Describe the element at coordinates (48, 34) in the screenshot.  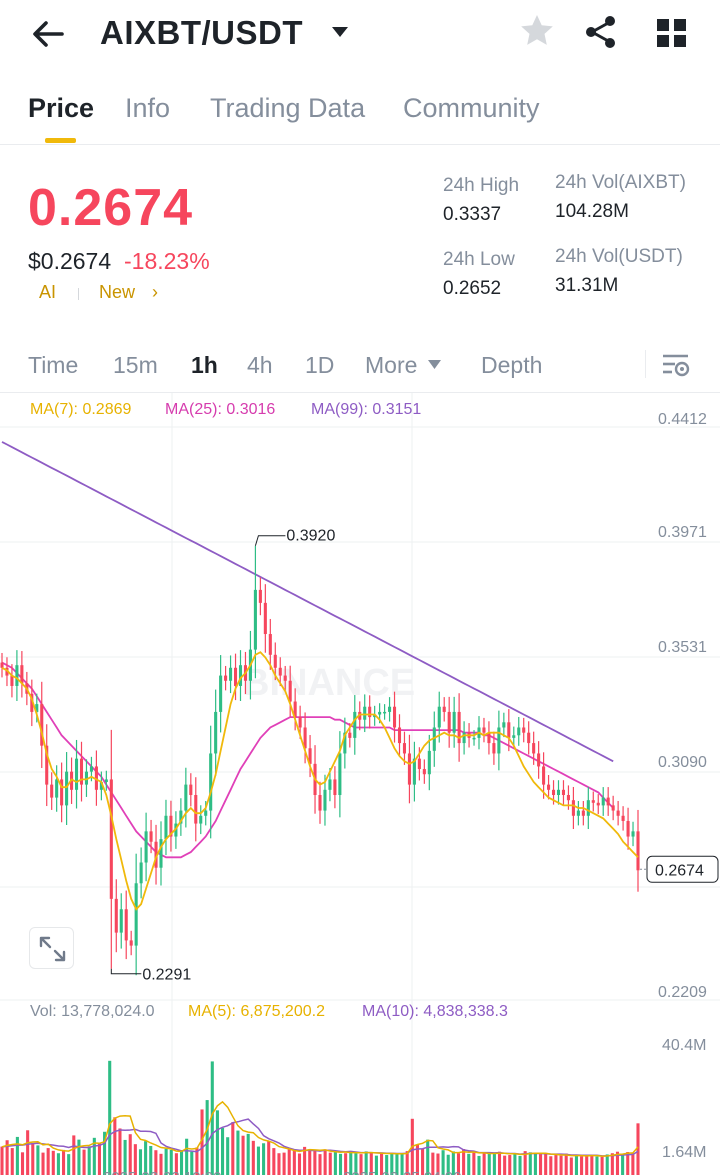
I see `arrow-left-icon` at that location.